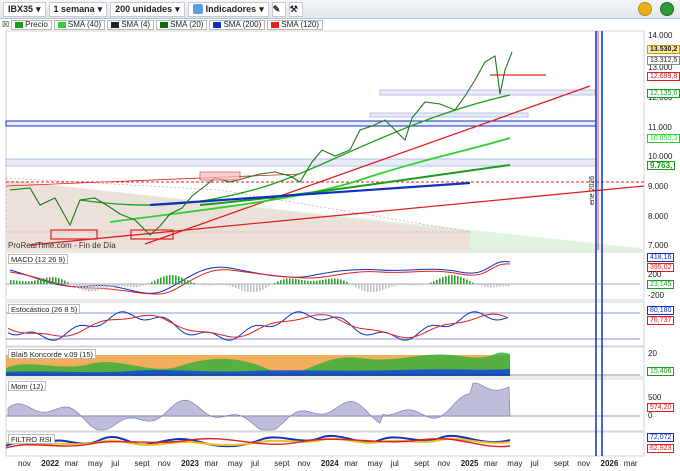 Image resolution: width=680 pixels, height=471 pixels. Describe the element at coordinates (534, 463) in the screenshot. I see `x-tick: jul` at that location.